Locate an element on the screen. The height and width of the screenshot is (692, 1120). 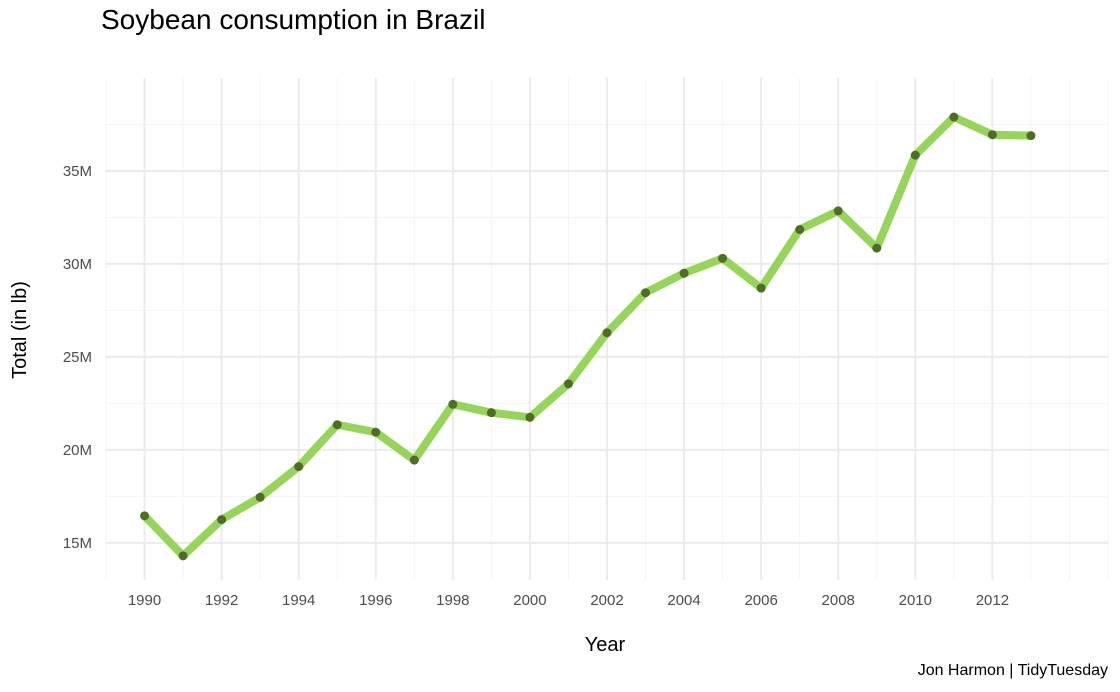
x-tick-label: 2004 is located at coordinates (683, 600).